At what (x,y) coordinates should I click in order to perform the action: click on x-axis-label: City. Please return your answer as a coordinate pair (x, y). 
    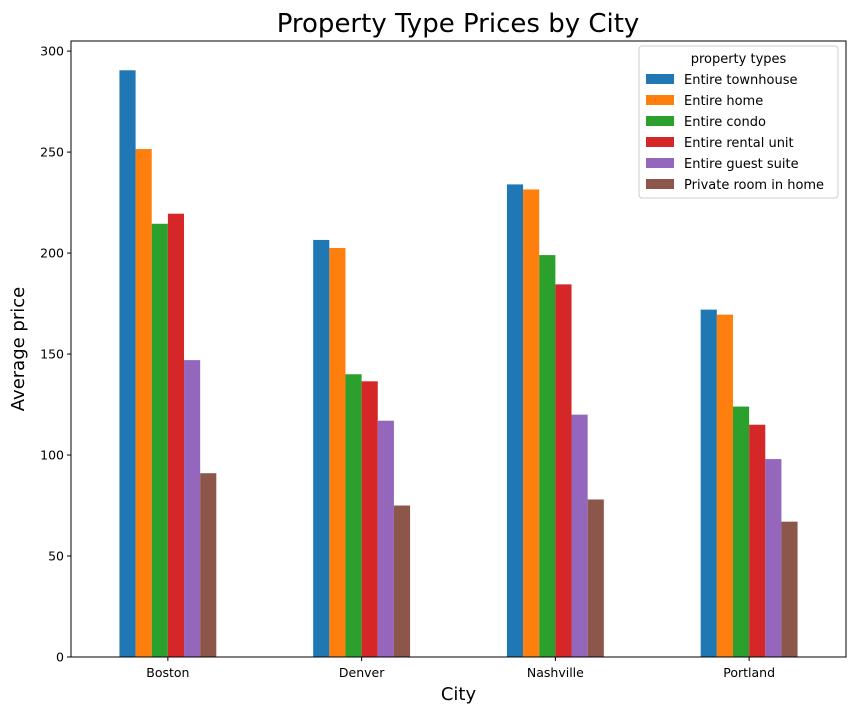
    Looking at the image, I should click on (459, 694).